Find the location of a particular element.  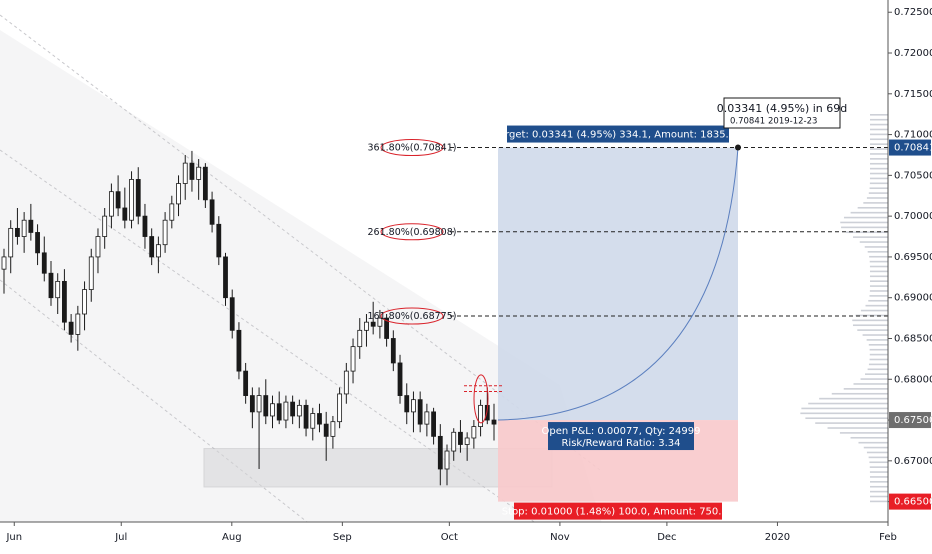

x-tick-label: Nov is located at coordinates (560, 537).